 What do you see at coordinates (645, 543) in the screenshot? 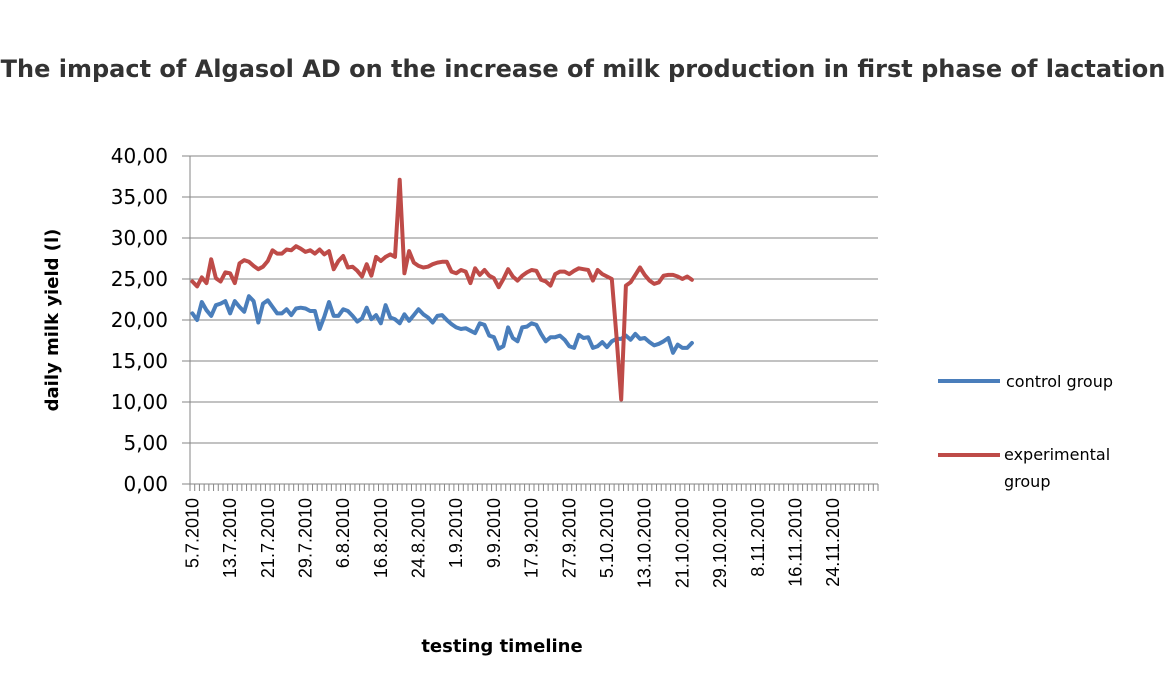
I see `x-tick-label: 13.10.2010` at bounding box center [645, 543].